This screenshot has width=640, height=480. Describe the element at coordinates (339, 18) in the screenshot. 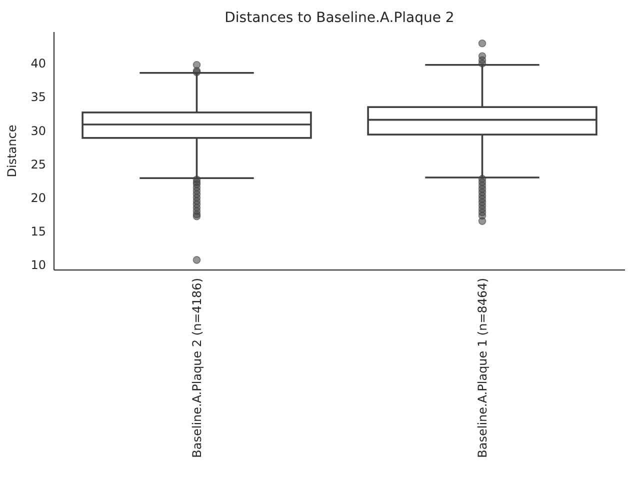

I see `chart-title: Distances to Baseline.A.Plaque 2` at that location.